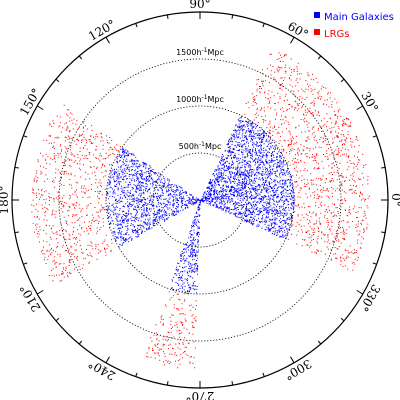  I want to click on ring-label-1500: 1500h-1Mpc, so click(200, 52).